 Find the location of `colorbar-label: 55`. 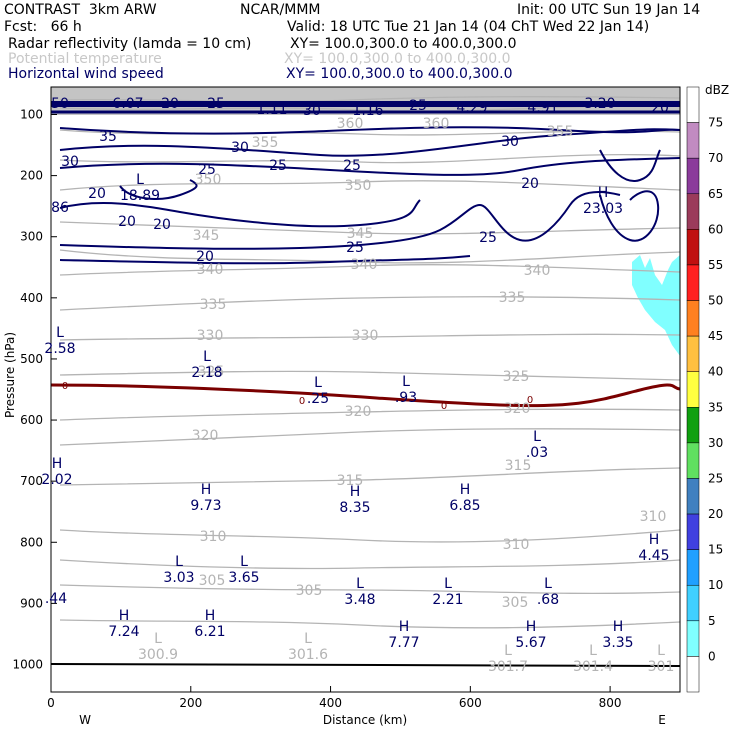

colorbar-label: 55 is located at coordinates (715, 265).